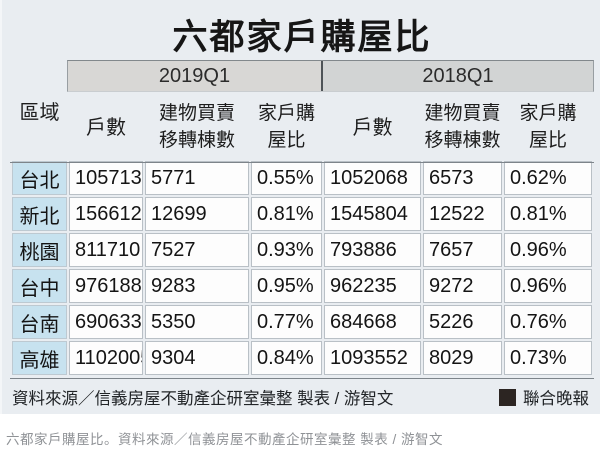 Image resolution: width=600 pixels, height=456 pixels. Describe the element at coordinates (372, 178) in the screenshot. I see `households-2018-cell: 1052068` at that location.